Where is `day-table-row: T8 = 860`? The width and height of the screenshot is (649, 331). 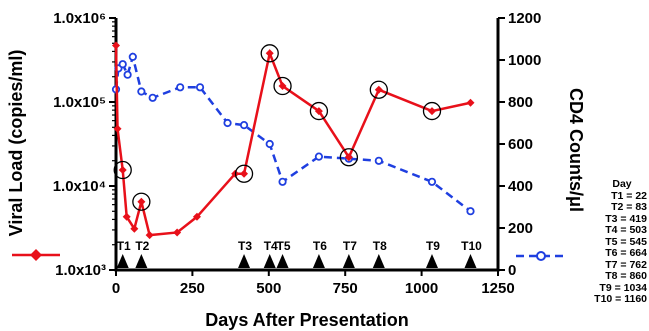
day-table-row: T8 = 860 is located at coordinates (626, 276).